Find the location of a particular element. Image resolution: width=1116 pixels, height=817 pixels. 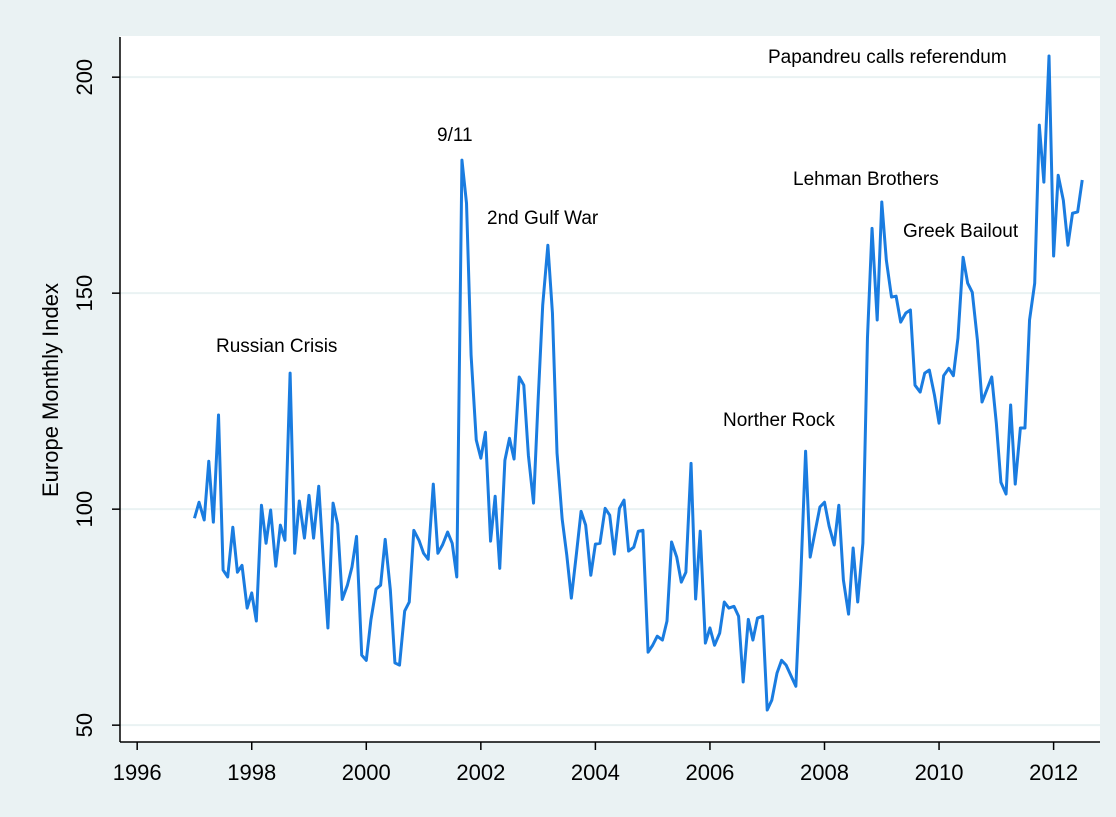

annotation: 2nd Gulf War is located at coordinates (543, 218).